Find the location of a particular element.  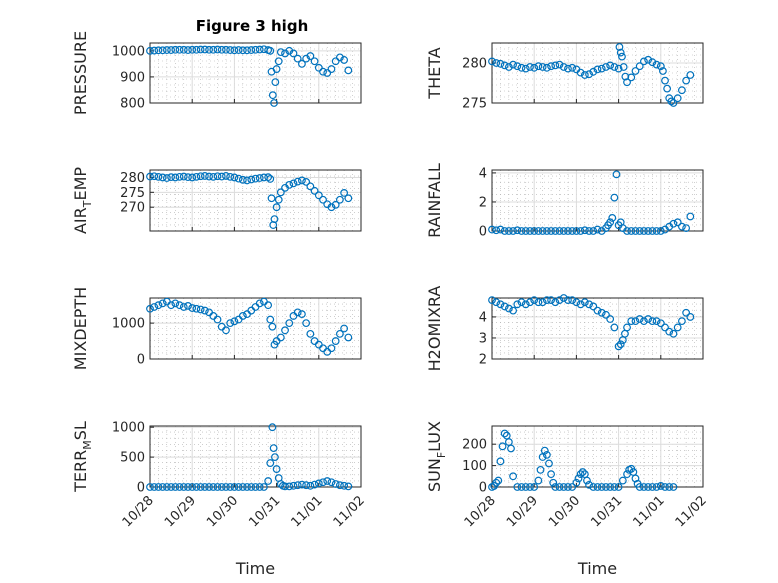

x-tick-label: 11/02 is located at coordinates (349, 511).